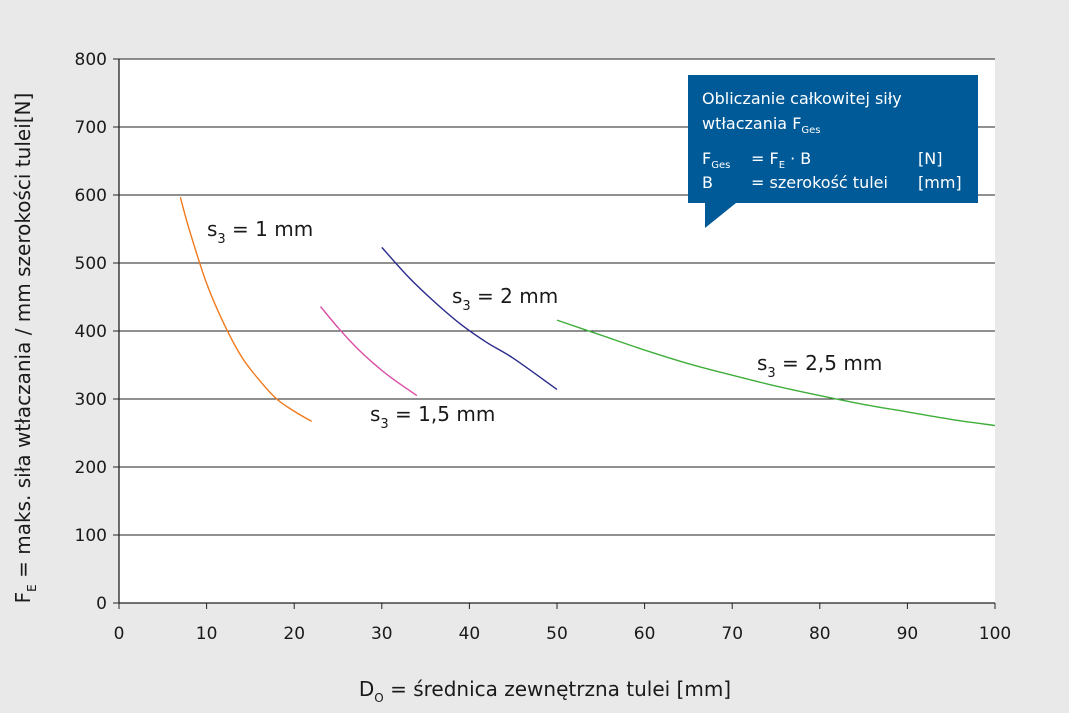  Describe the element at coordinates (781, 160) in the screenshot. I see `info-box-row1-formula: = FE · B` at that location.